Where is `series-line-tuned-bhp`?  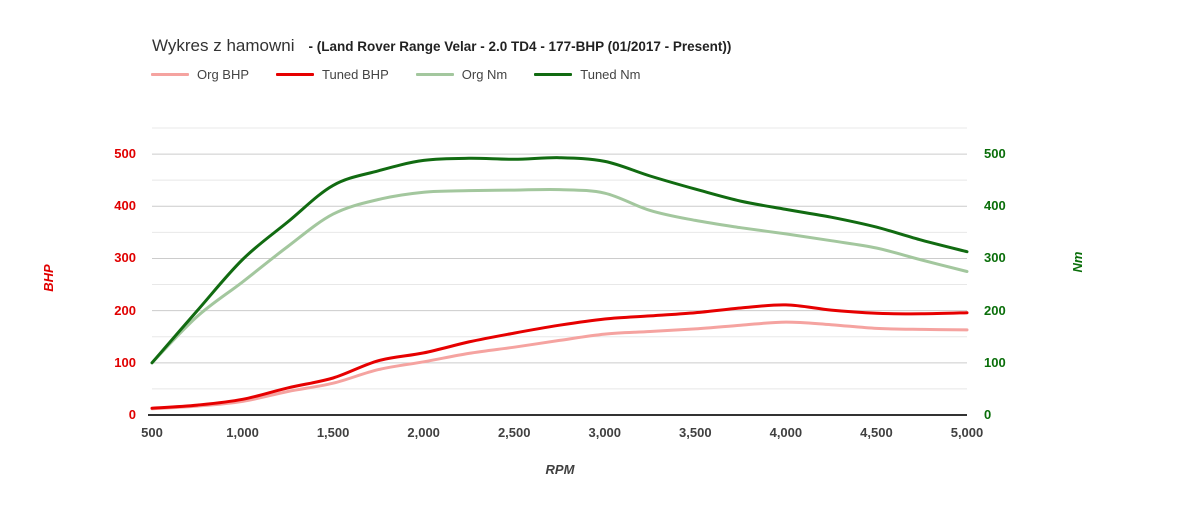
series-line-tuned-bhp is located at coordinates (559, 356).